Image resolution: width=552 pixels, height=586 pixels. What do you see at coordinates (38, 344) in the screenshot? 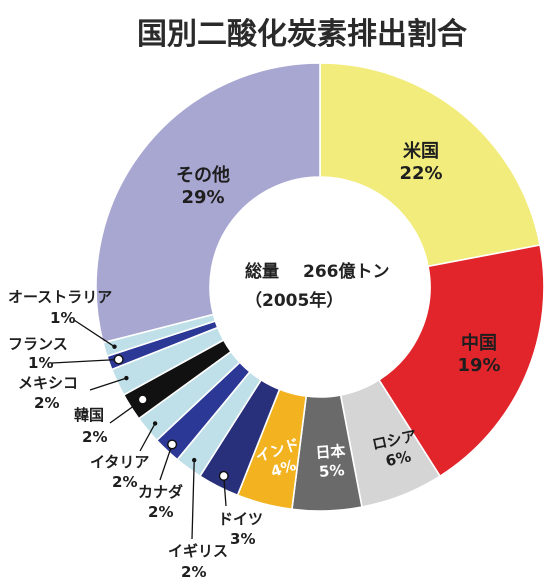
I see `outside-label-name: フランス` at bounding box center [38, 344].